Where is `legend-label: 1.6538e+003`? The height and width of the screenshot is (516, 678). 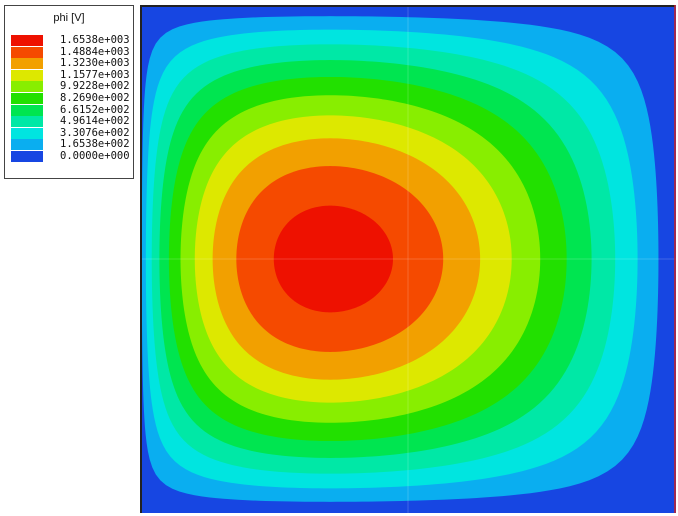
legend-label: 1.6538e+003 is located at coordinates (95, 40).